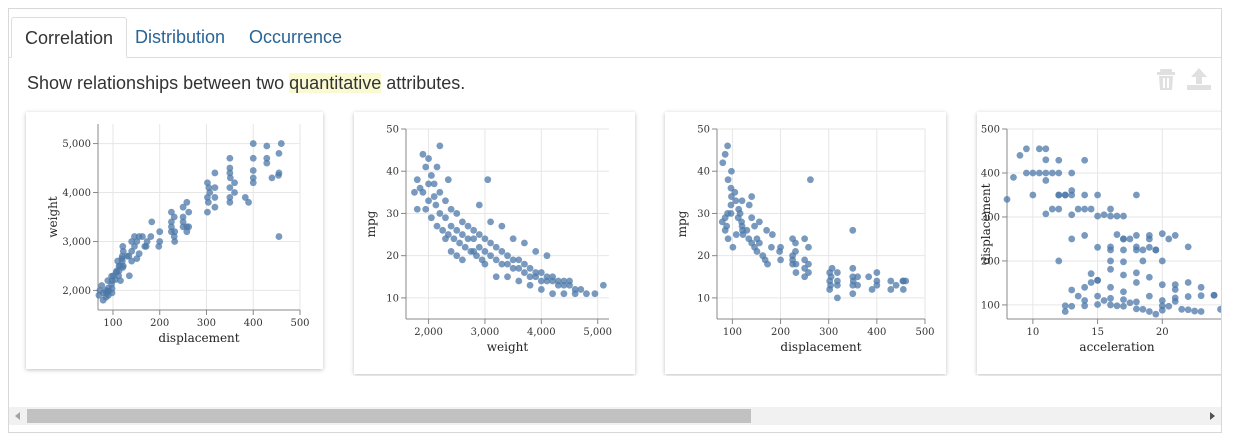  Describe the element at coordinates (780, 332) in the screenshot. I see `x-tick-label: 200` at that location.